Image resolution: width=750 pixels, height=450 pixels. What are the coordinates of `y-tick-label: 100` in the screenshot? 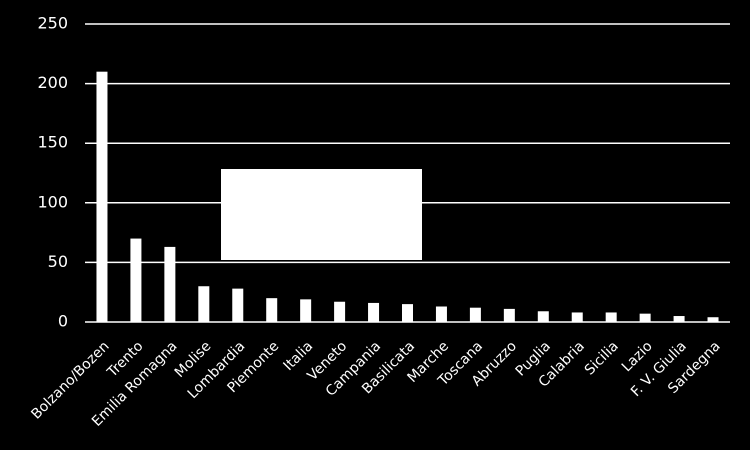 It's located at (52, 201).